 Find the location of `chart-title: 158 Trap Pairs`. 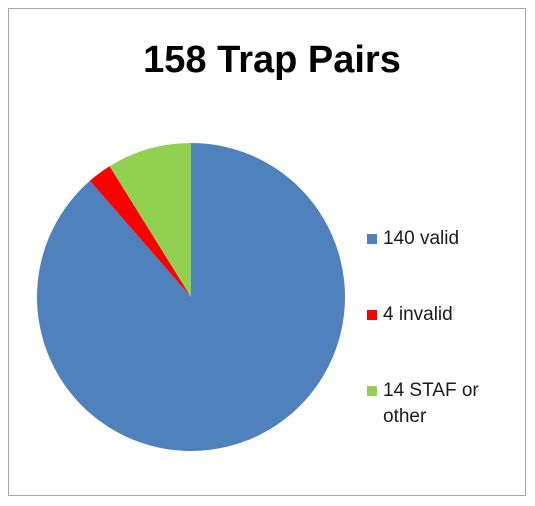

chart-title: 158 Trap Pairs is located at coordinates (272, 60).